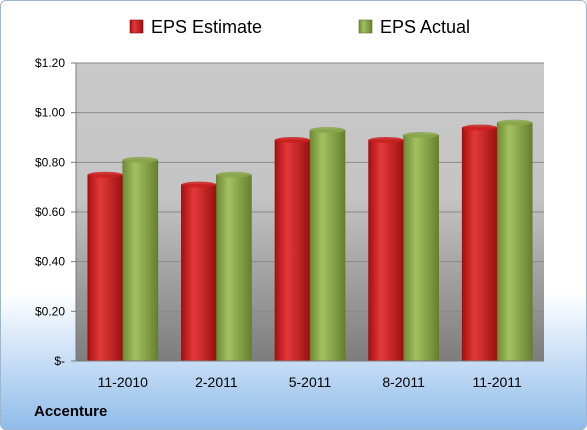  Describe the element at coordinates (136, 26) in the screenshot. I see `legend-swatch-eps-estimate` at that location.